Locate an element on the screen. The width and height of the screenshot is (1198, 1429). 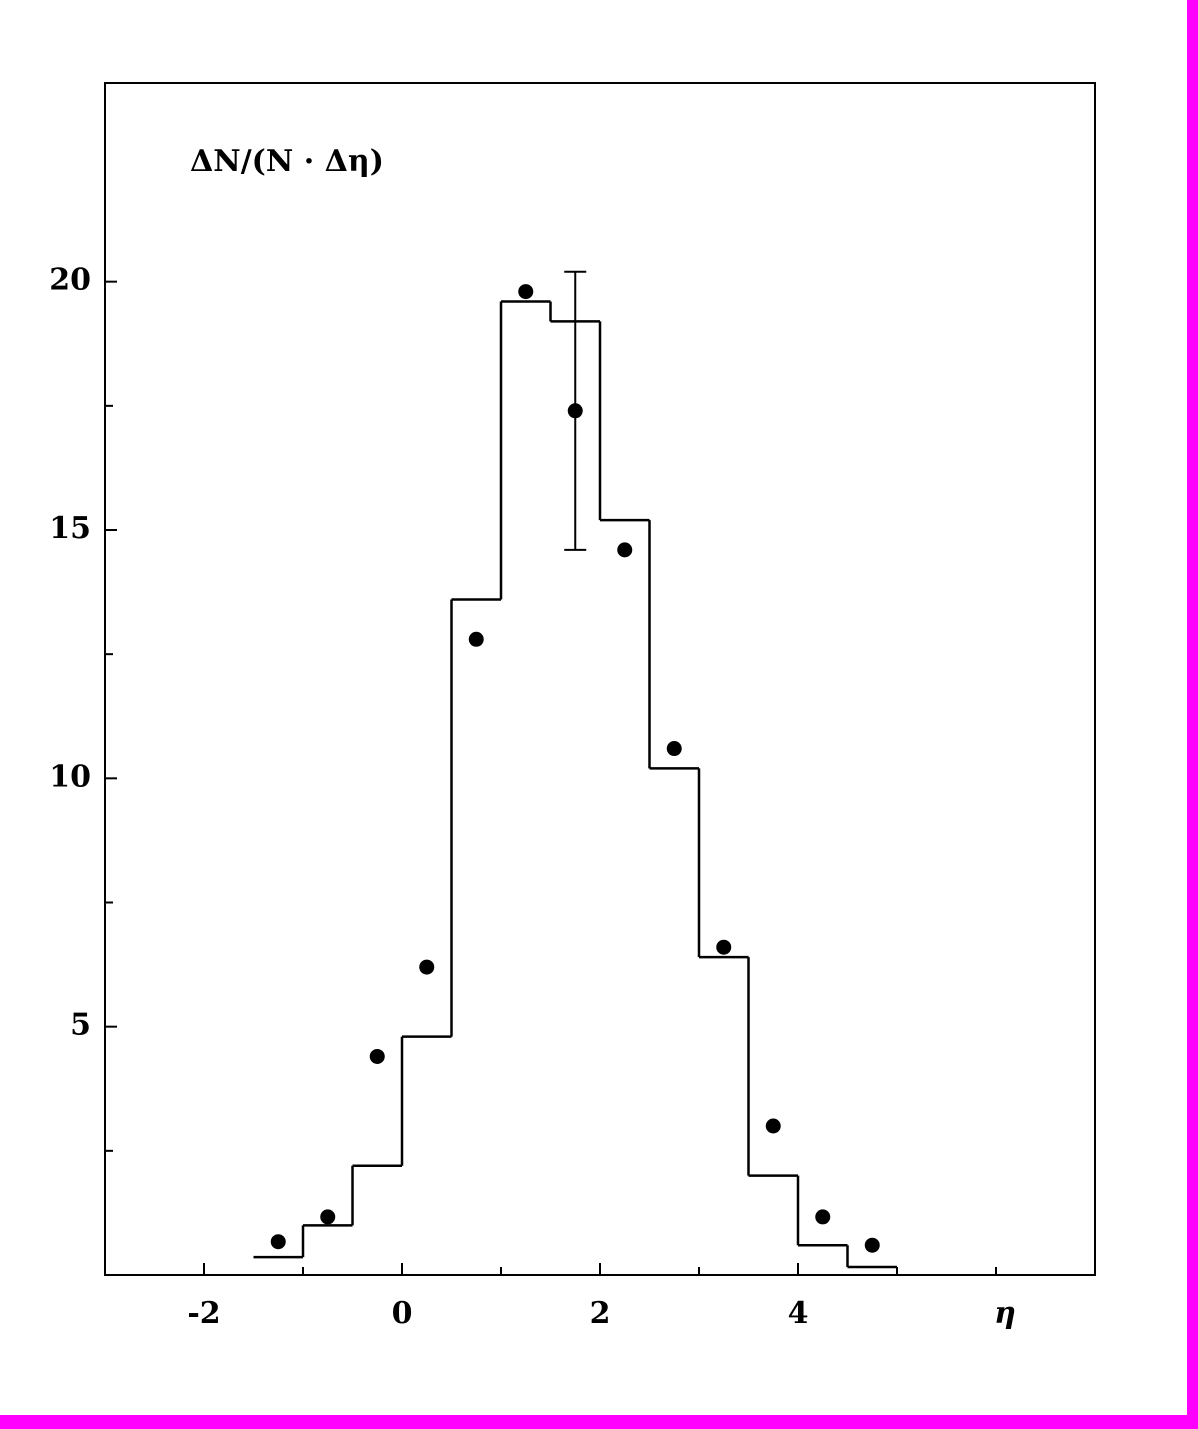
frame-right is located at coordinates (1192, 714).